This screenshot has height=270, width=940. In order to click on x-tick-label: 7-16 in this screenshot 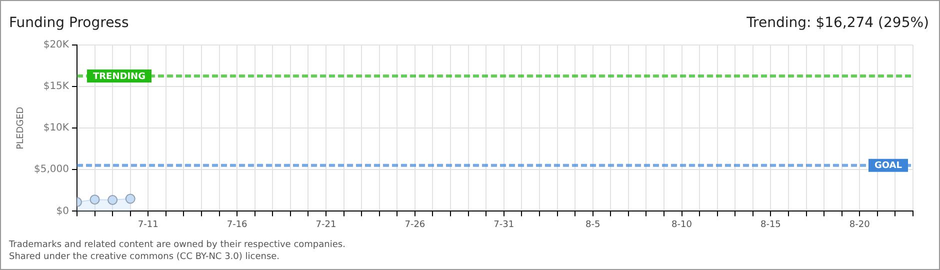, I will do `click(237, 225)`.